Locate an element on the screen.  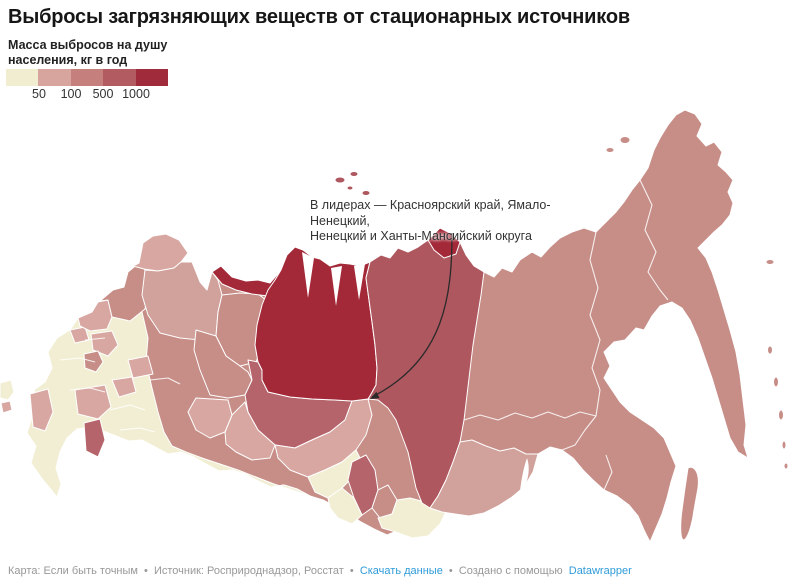
region-arkhangelsk is located at coordinates (182, 301).